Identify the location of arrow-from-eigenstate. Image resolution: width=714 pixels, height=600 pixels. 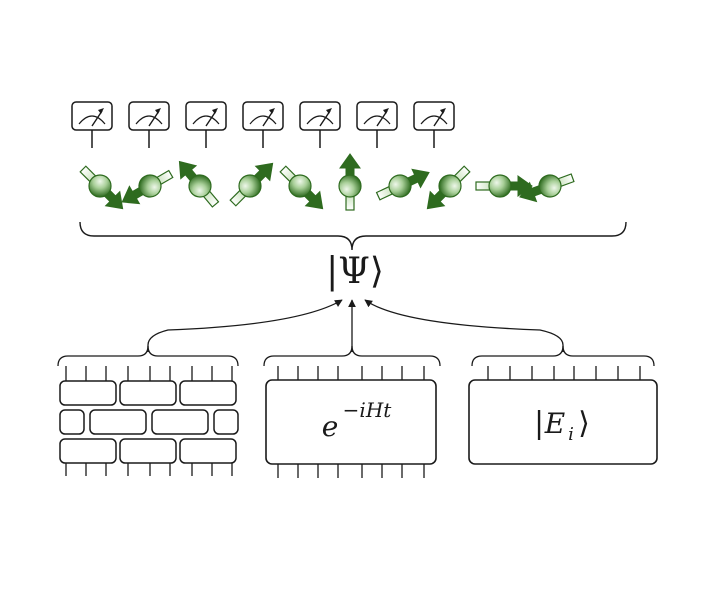
(464, 325).